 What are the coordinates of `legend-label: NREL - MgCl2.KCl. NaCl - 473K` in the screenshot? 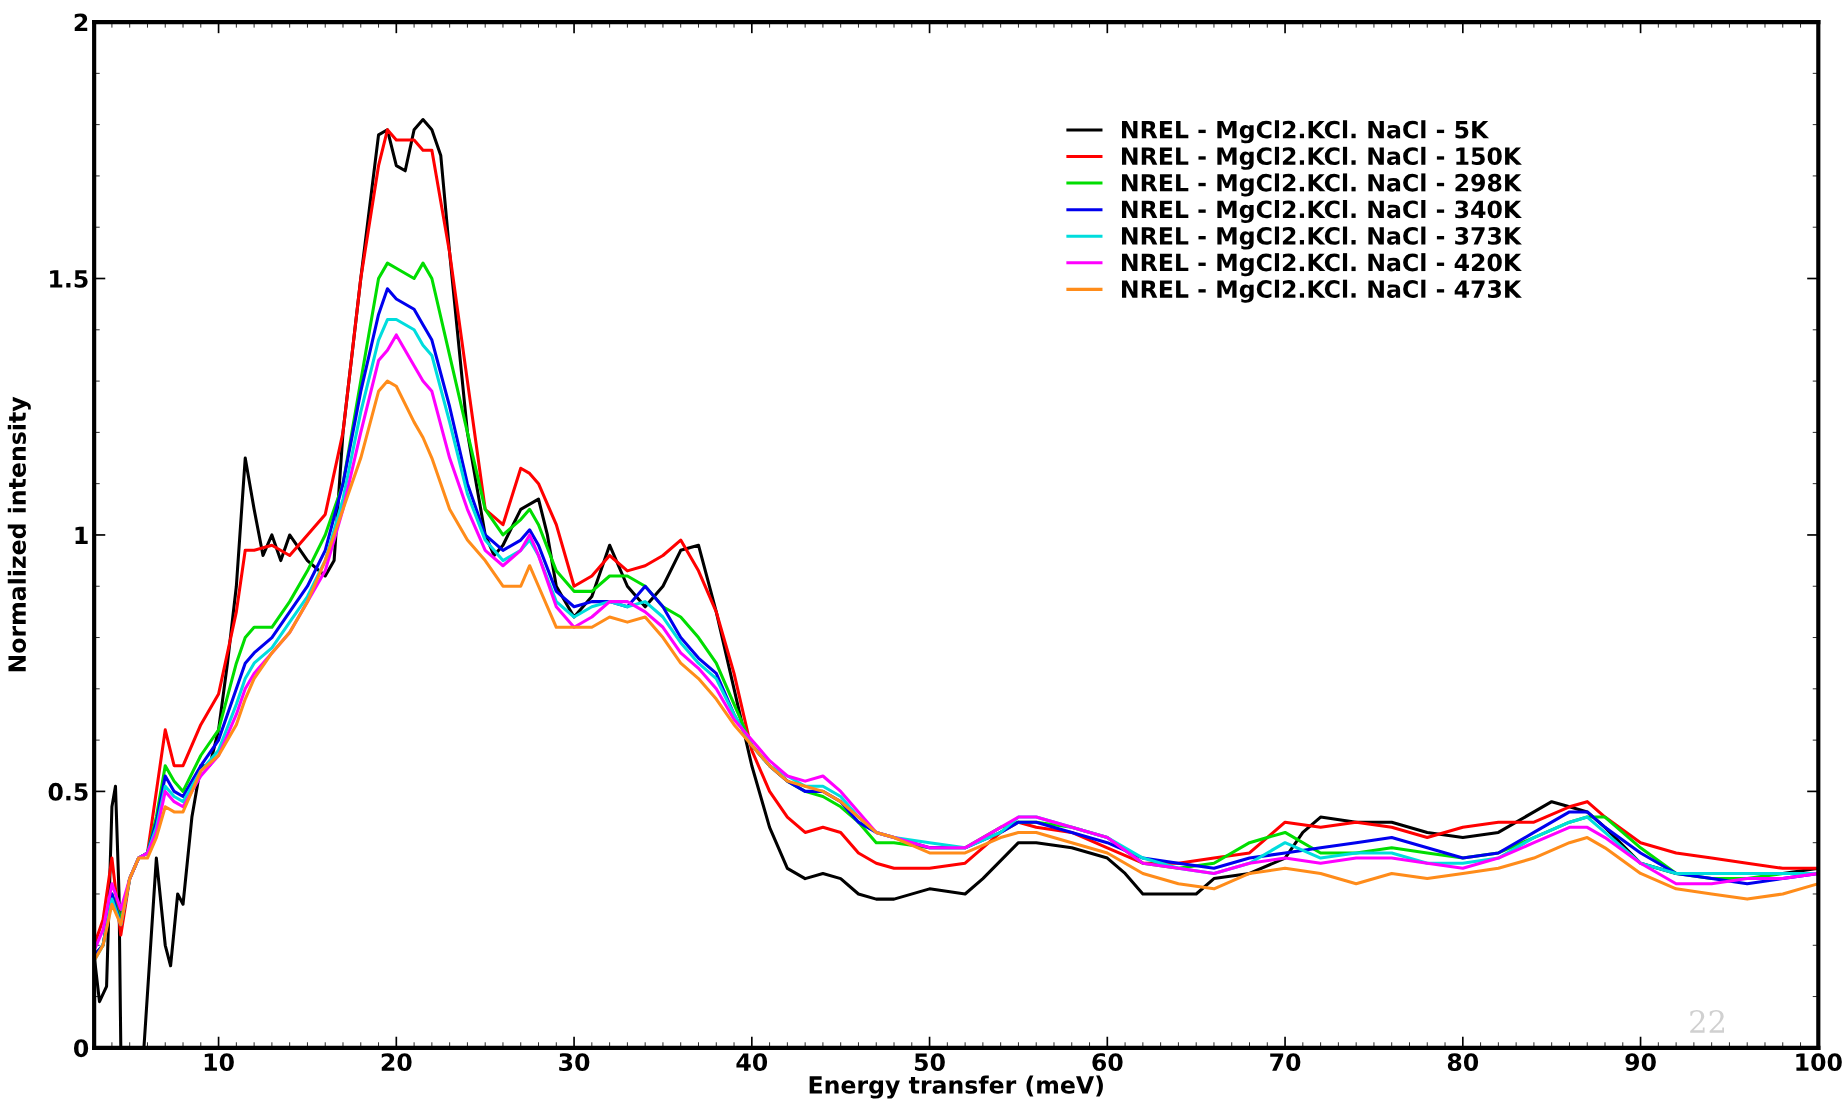 It's located at (1322, 291).